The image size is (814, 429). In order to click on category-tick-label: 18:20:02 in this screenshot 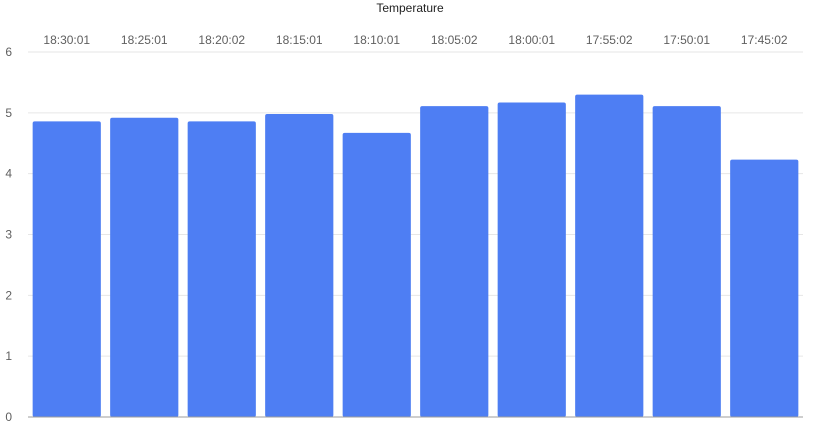, I will do `click(221, 40)`.